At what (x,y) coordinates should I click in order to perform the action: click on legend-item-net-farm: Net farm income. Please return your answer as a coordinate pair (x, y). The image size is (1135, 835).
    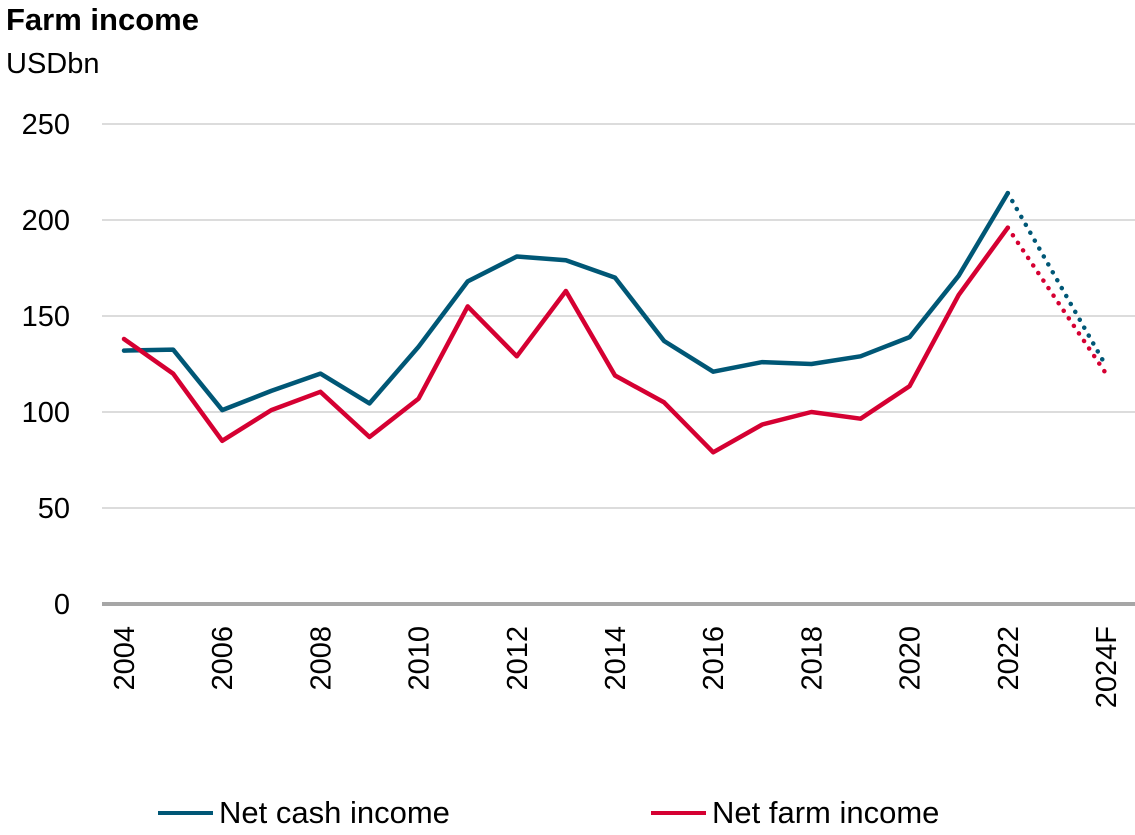
    Looking at the image, I should click on (795, 813).